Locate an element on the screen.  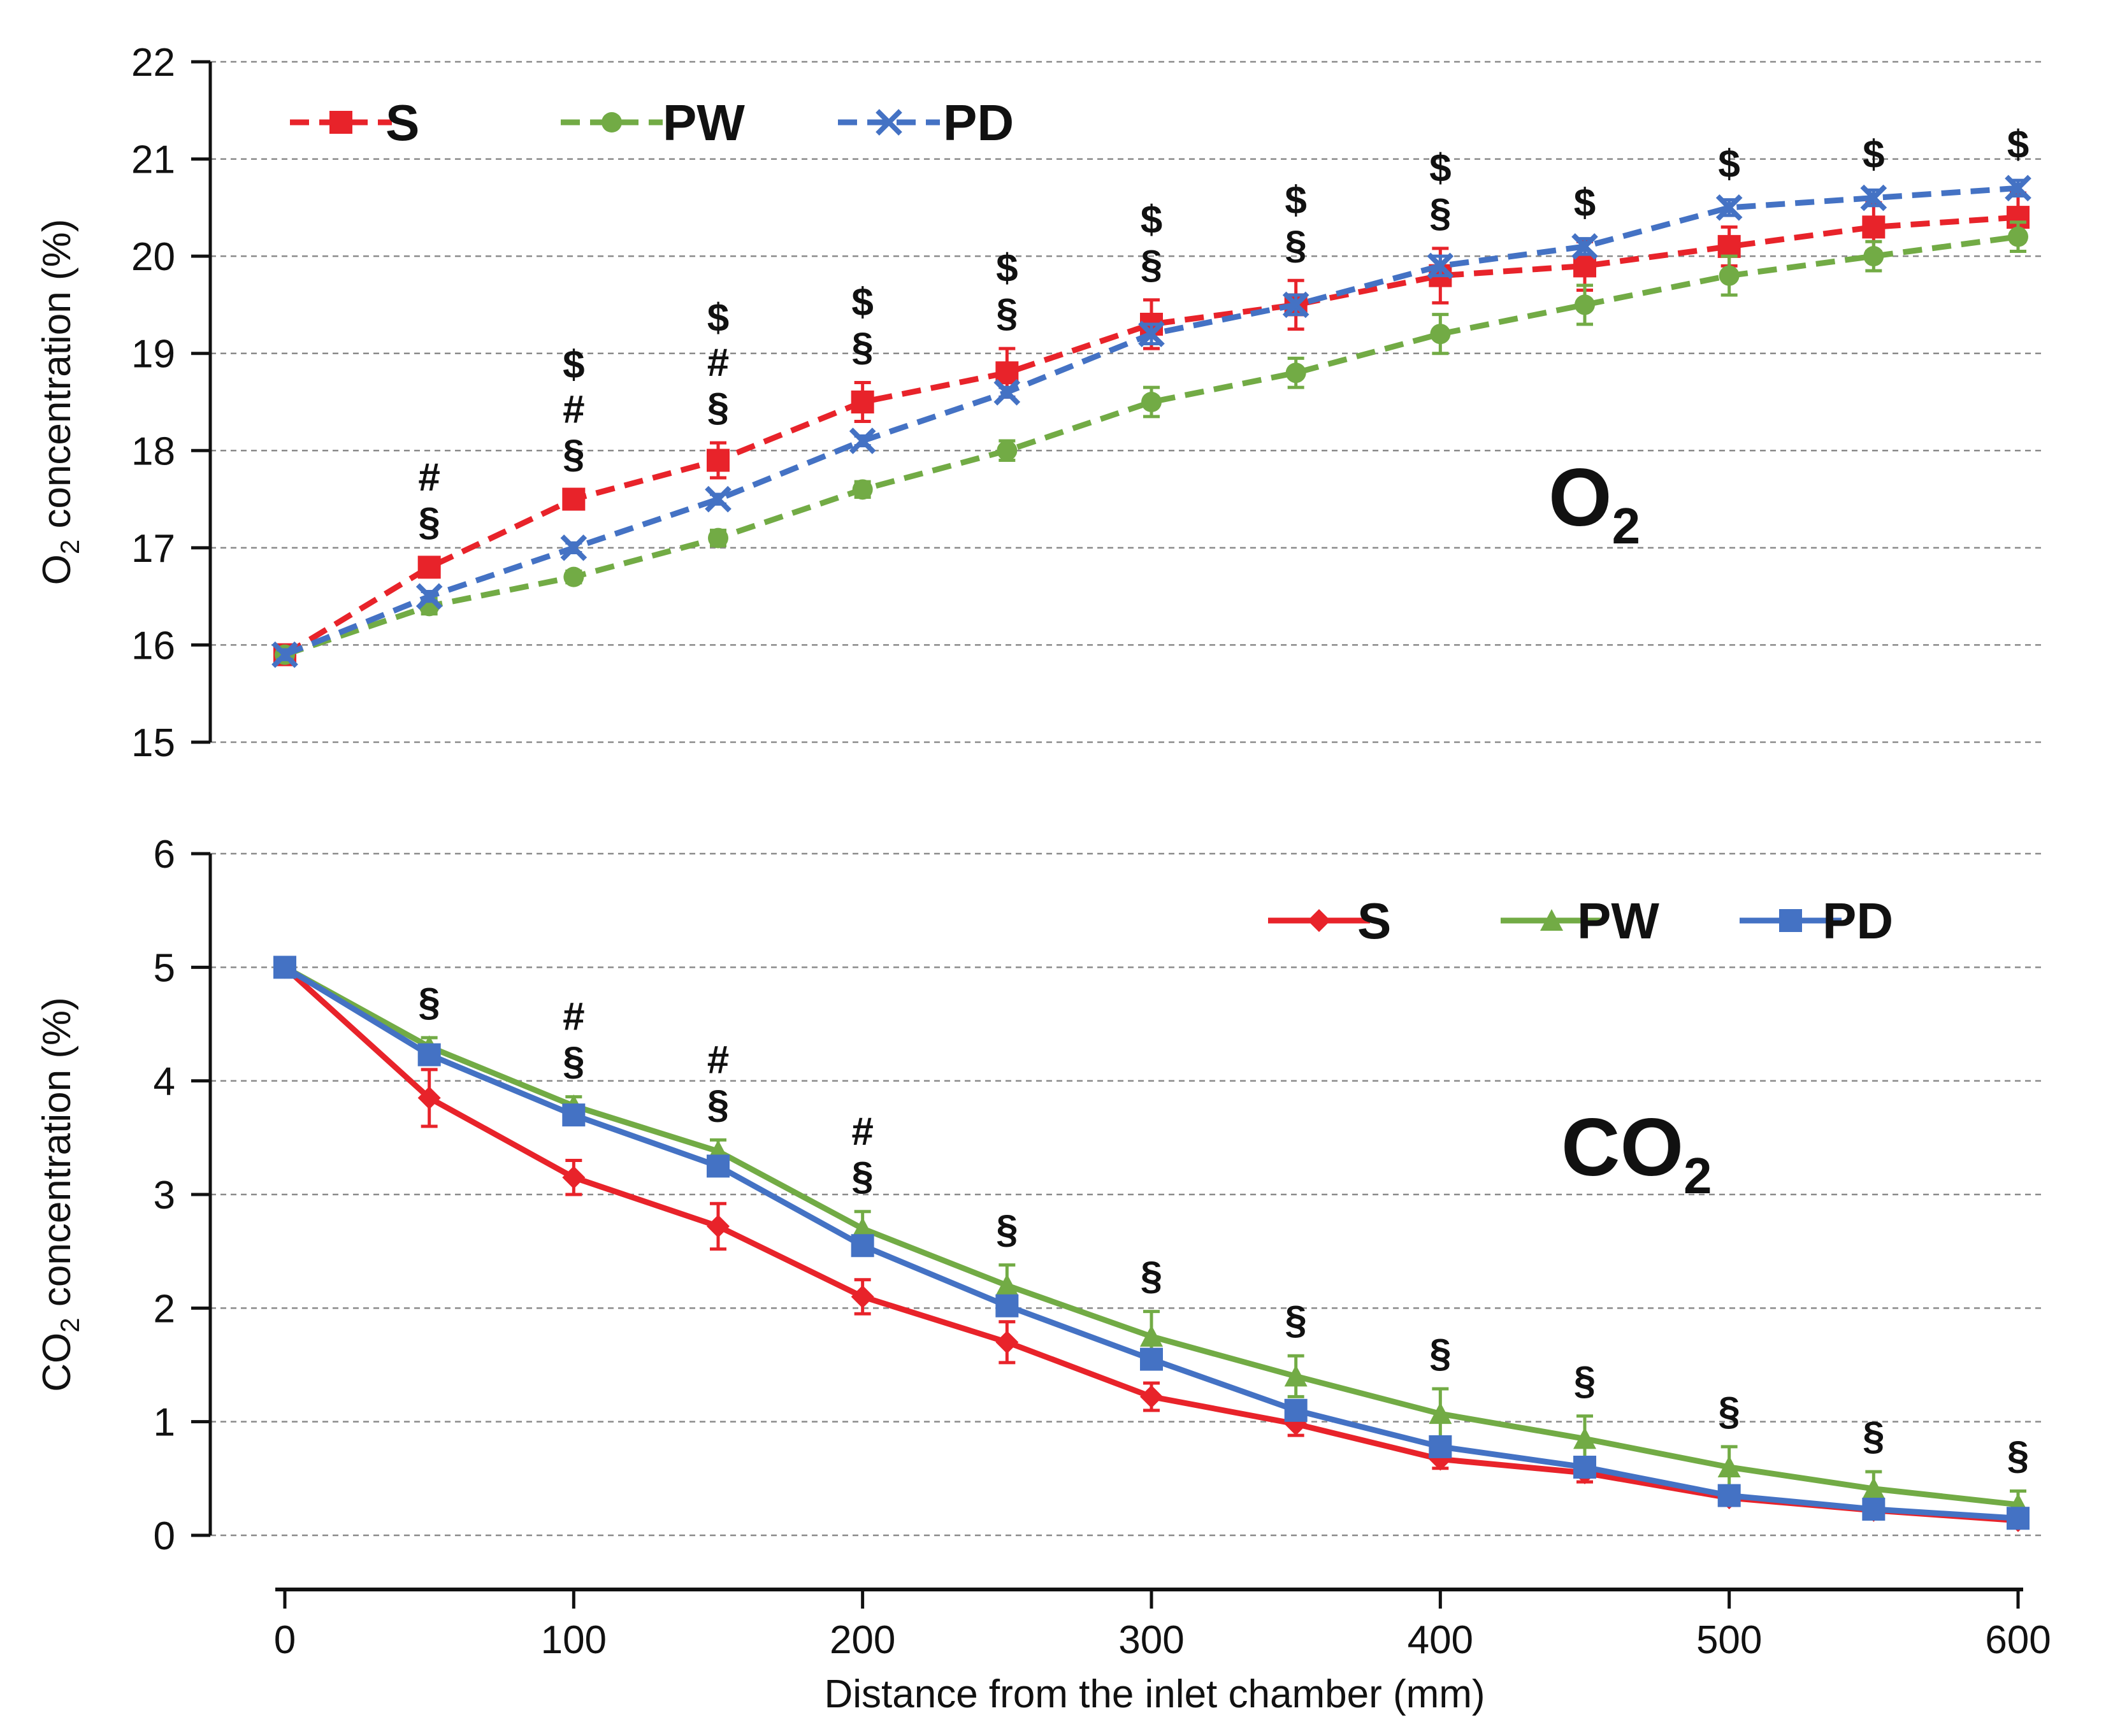
y-tick-label: 22 is located at coordinates (153, 63).